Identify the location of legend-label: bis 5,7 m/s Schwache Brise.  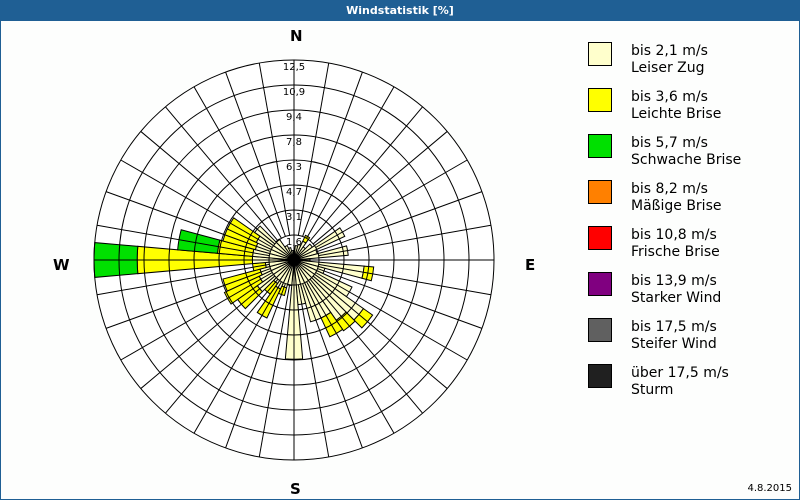
(686, 152).